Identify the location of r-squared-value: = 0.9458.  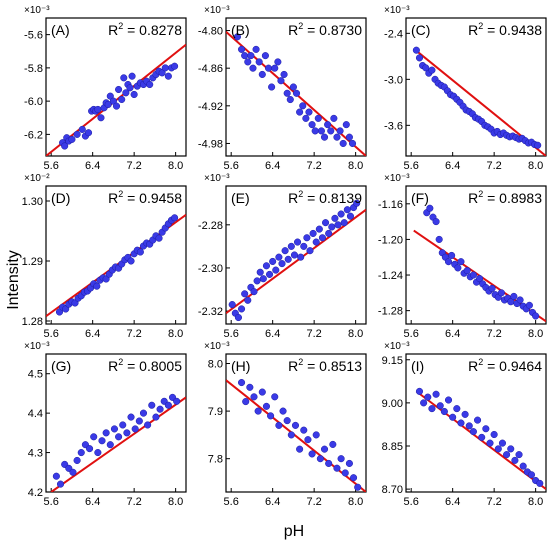
(152, 198).